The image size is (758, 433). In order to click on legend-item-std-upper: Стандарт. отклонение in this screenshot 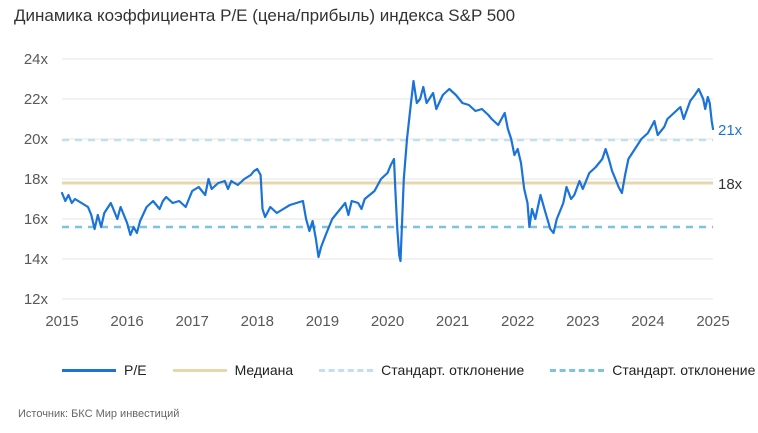, I will do `click(421, 370)`.